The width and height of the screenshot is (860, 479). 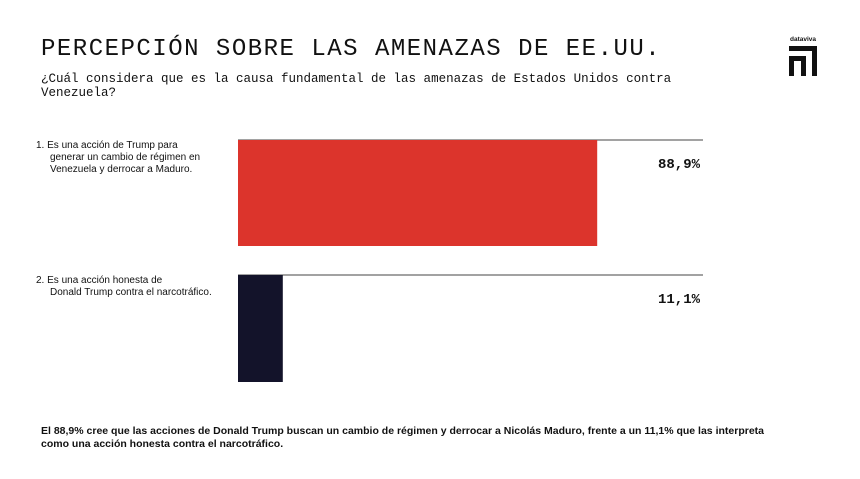 What do you see at coordinates (803, 61) in the screenshot?
I see `dataviva-logo-icon` at bounding box center [803, 61].